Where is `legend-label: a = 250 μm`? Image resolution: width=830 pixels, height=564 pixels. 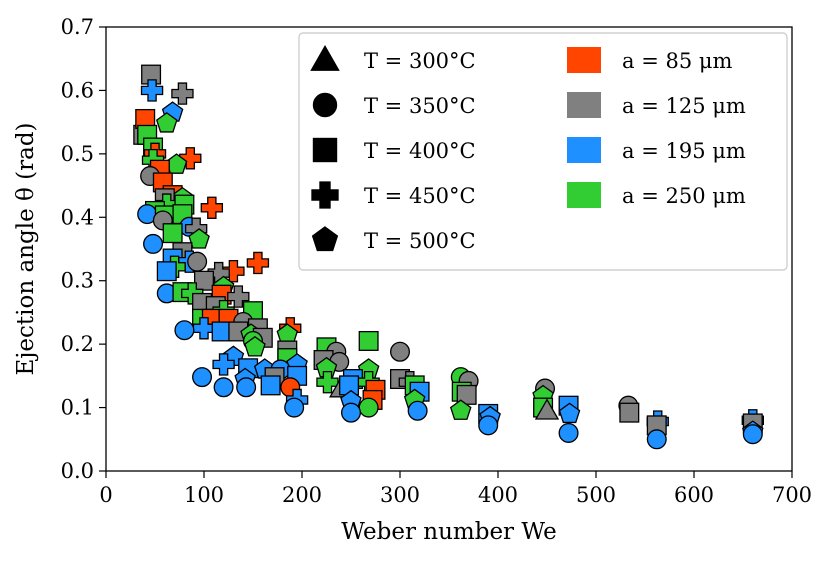 legend-label: a = 250 μm is located at coordinates (684, 196).